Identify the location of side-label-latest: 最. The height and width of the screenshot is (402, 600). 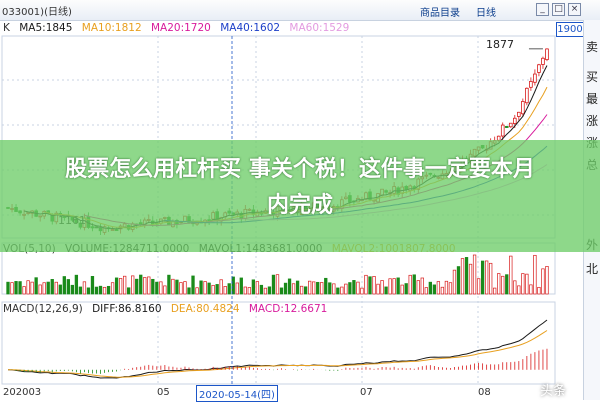
(592, 99).